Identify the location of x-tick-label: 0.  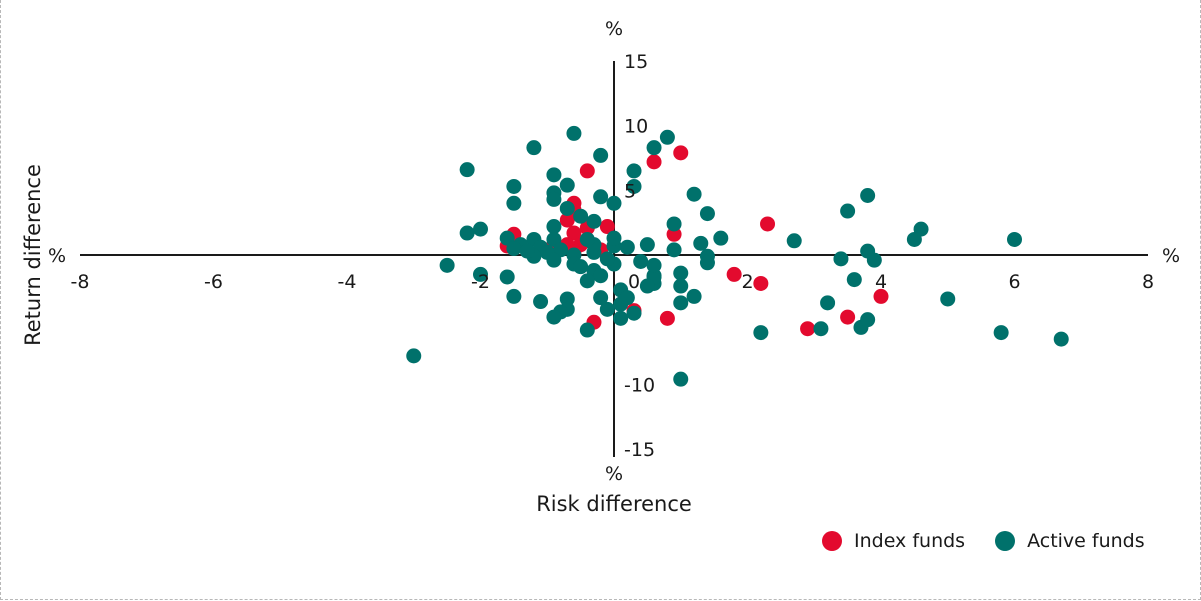
(634, 282).